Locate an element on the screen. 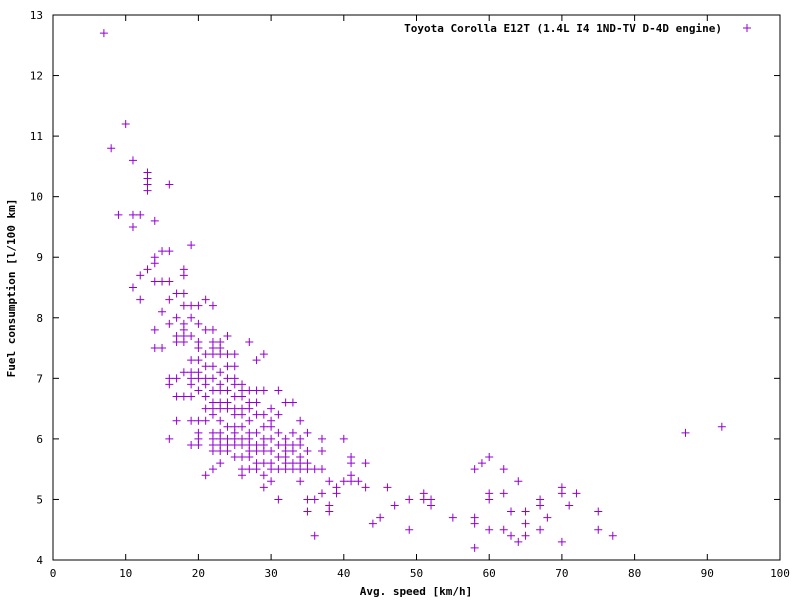 Image resolution: width=800 pixels, height=600 pixels. y-tick-label: 12 is located at coordinates (36, 76).